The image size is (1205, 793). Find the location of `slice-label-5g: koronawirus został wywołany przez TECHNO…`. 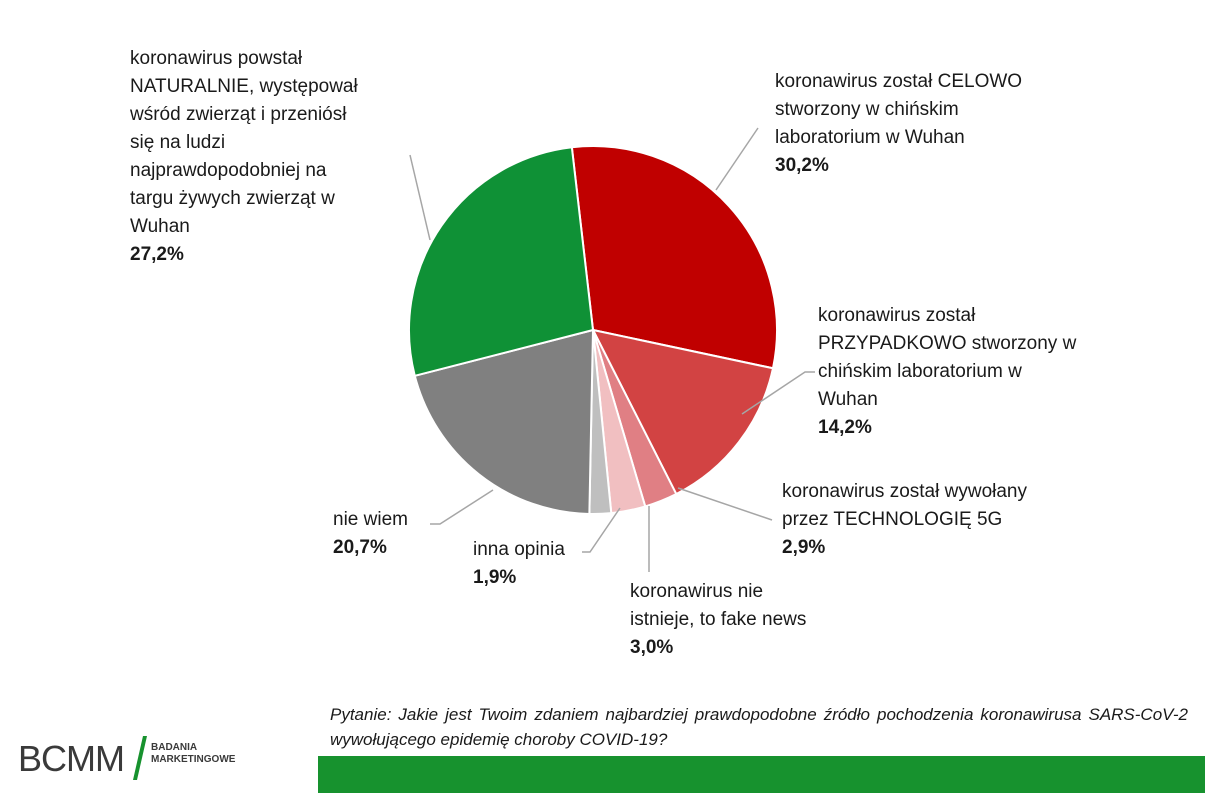

slice-label-5g: koronawirus został wywołany przez TECHNO… is located at coordinates (904, 520).